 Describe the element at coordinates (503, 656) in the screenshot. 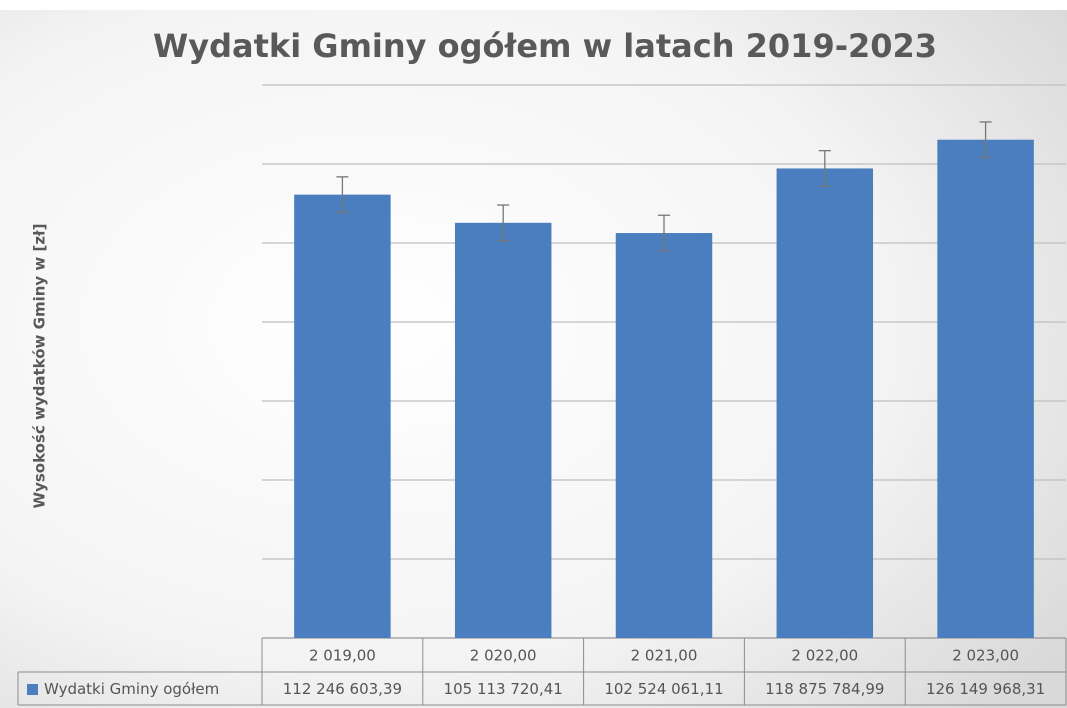

I see `x-tick-label: 2 020,00` at that location.